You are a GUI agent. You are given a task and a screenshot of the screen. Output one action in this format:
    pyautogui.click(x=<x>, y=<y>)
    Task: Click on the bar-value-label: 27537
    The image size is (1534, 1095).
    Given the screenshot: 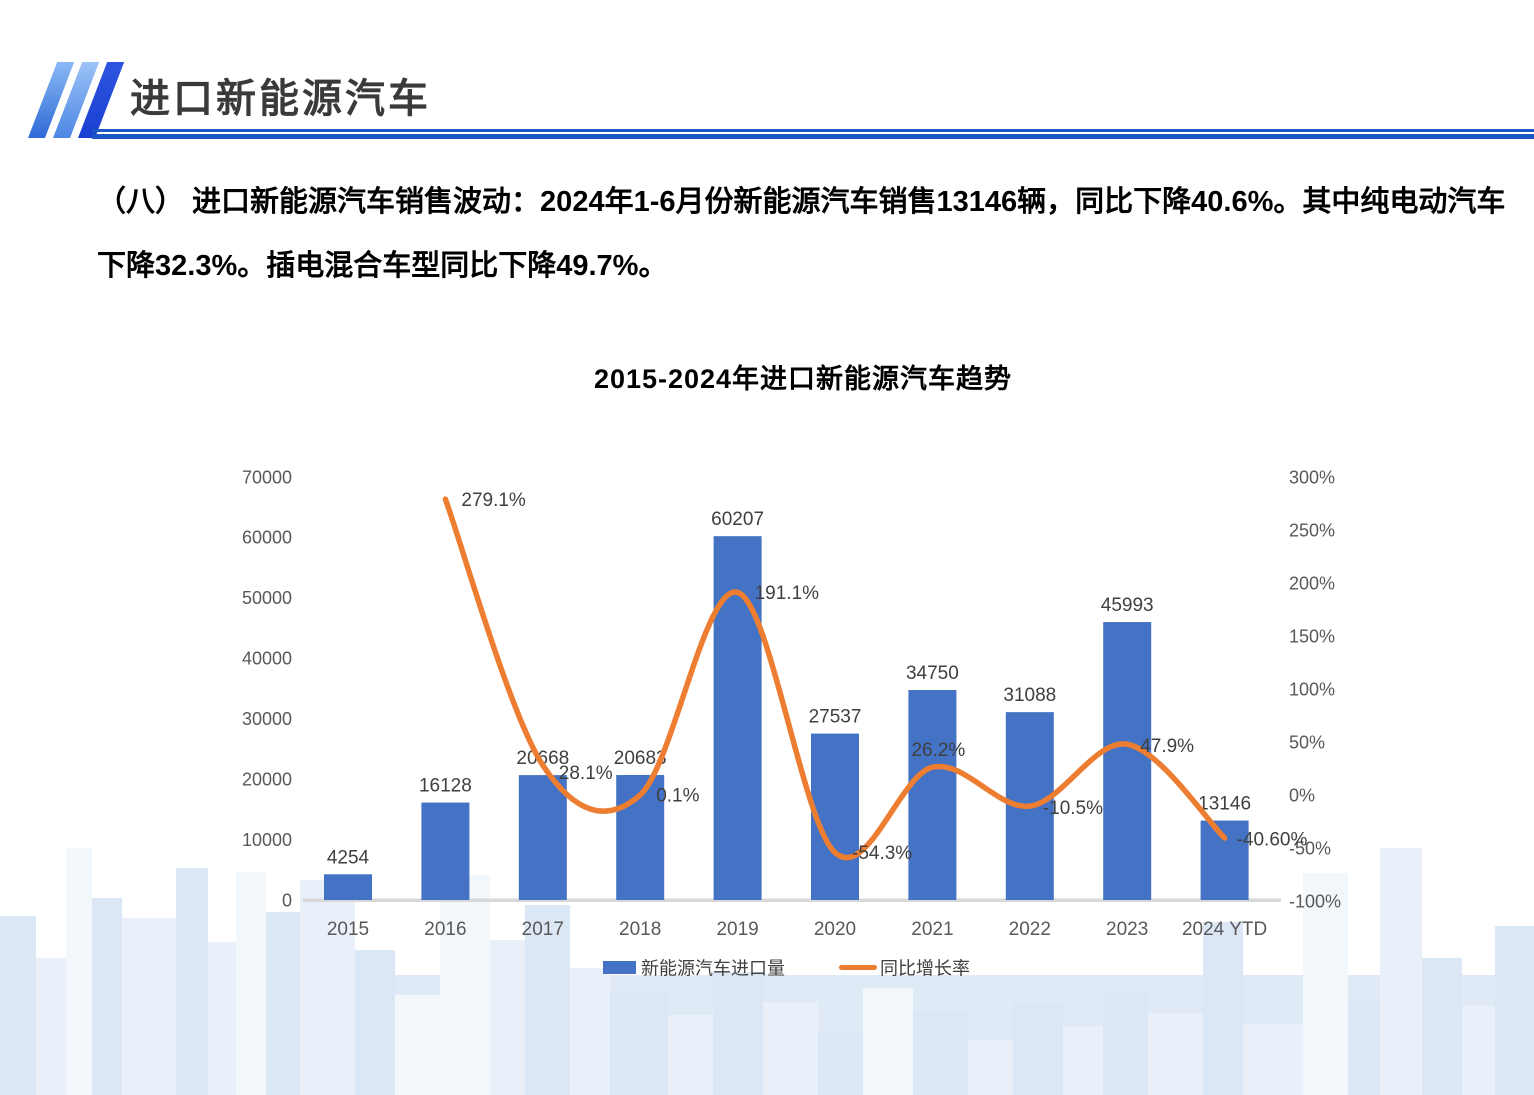 What is the action you would take?
    pyautogui.click(x=835, y=717)
    